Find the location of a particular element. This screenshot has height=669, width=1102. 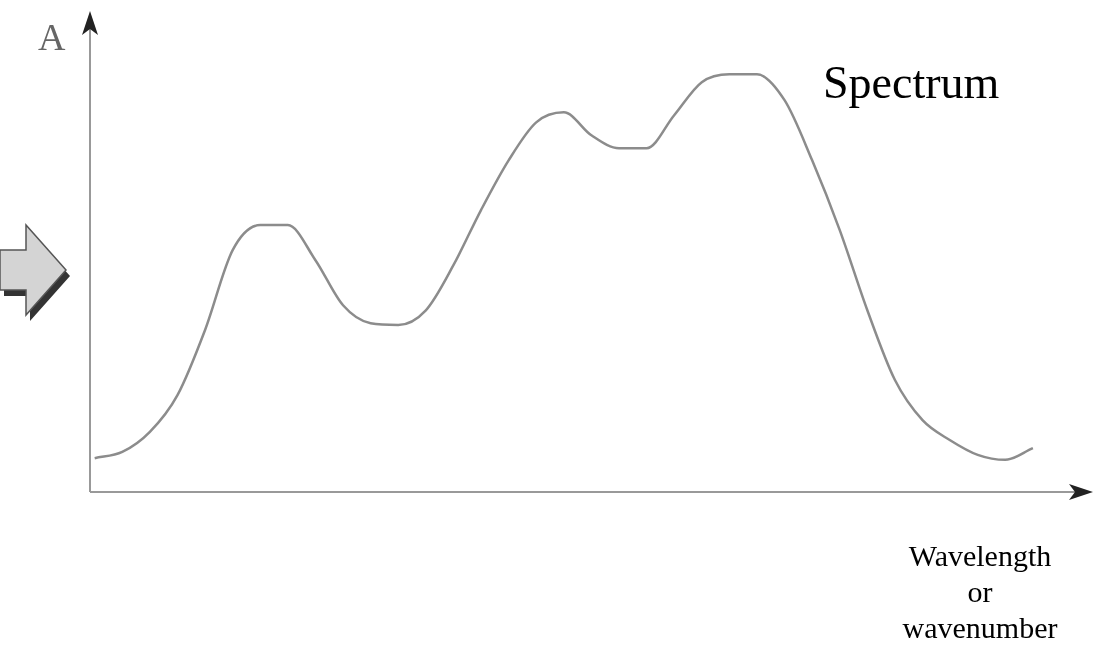

x-axis-title: Wavelength or wavenumber is located at coordinates (980, 592).